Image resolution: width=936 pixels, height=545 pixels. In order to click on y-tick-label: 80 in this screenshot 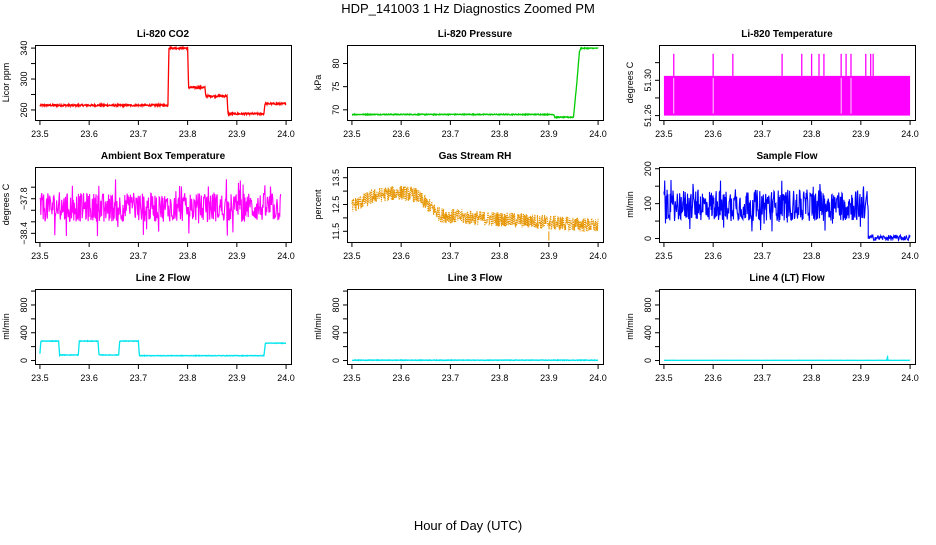, I will do `click(336, 64)`.